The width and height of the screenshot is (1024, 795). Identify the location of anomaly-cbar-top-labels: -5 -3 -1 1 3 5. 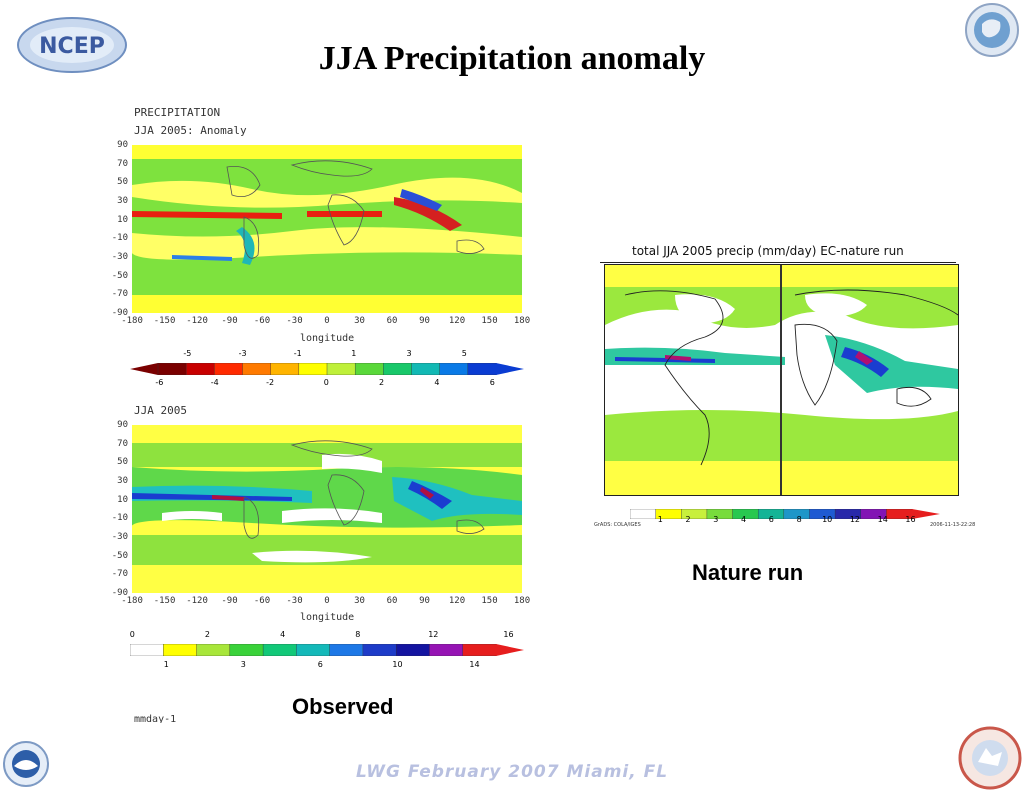
(326, 355).